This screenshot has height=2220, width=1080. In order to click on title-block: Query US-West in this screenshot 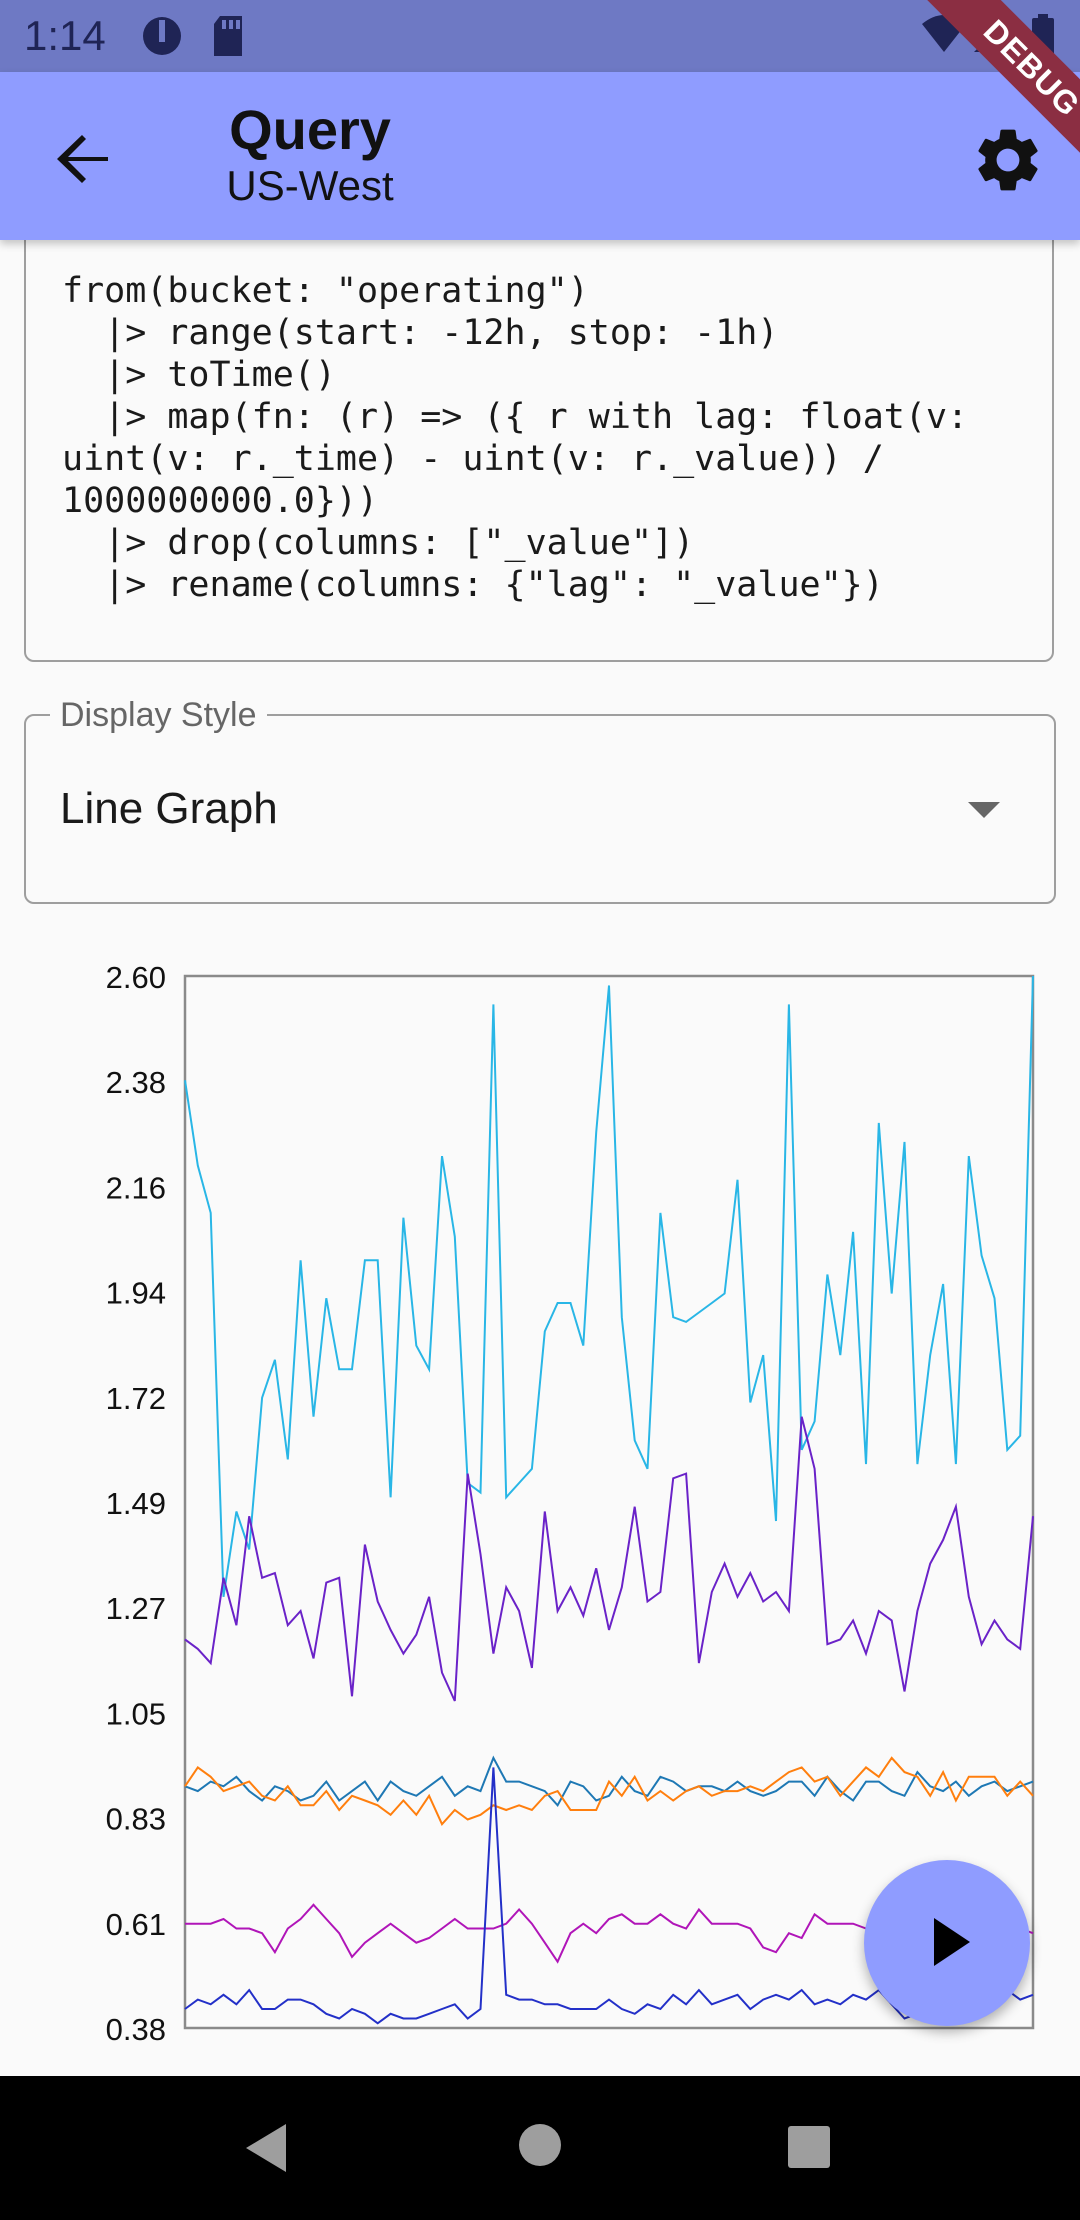, I will do `click(310, 154)`.